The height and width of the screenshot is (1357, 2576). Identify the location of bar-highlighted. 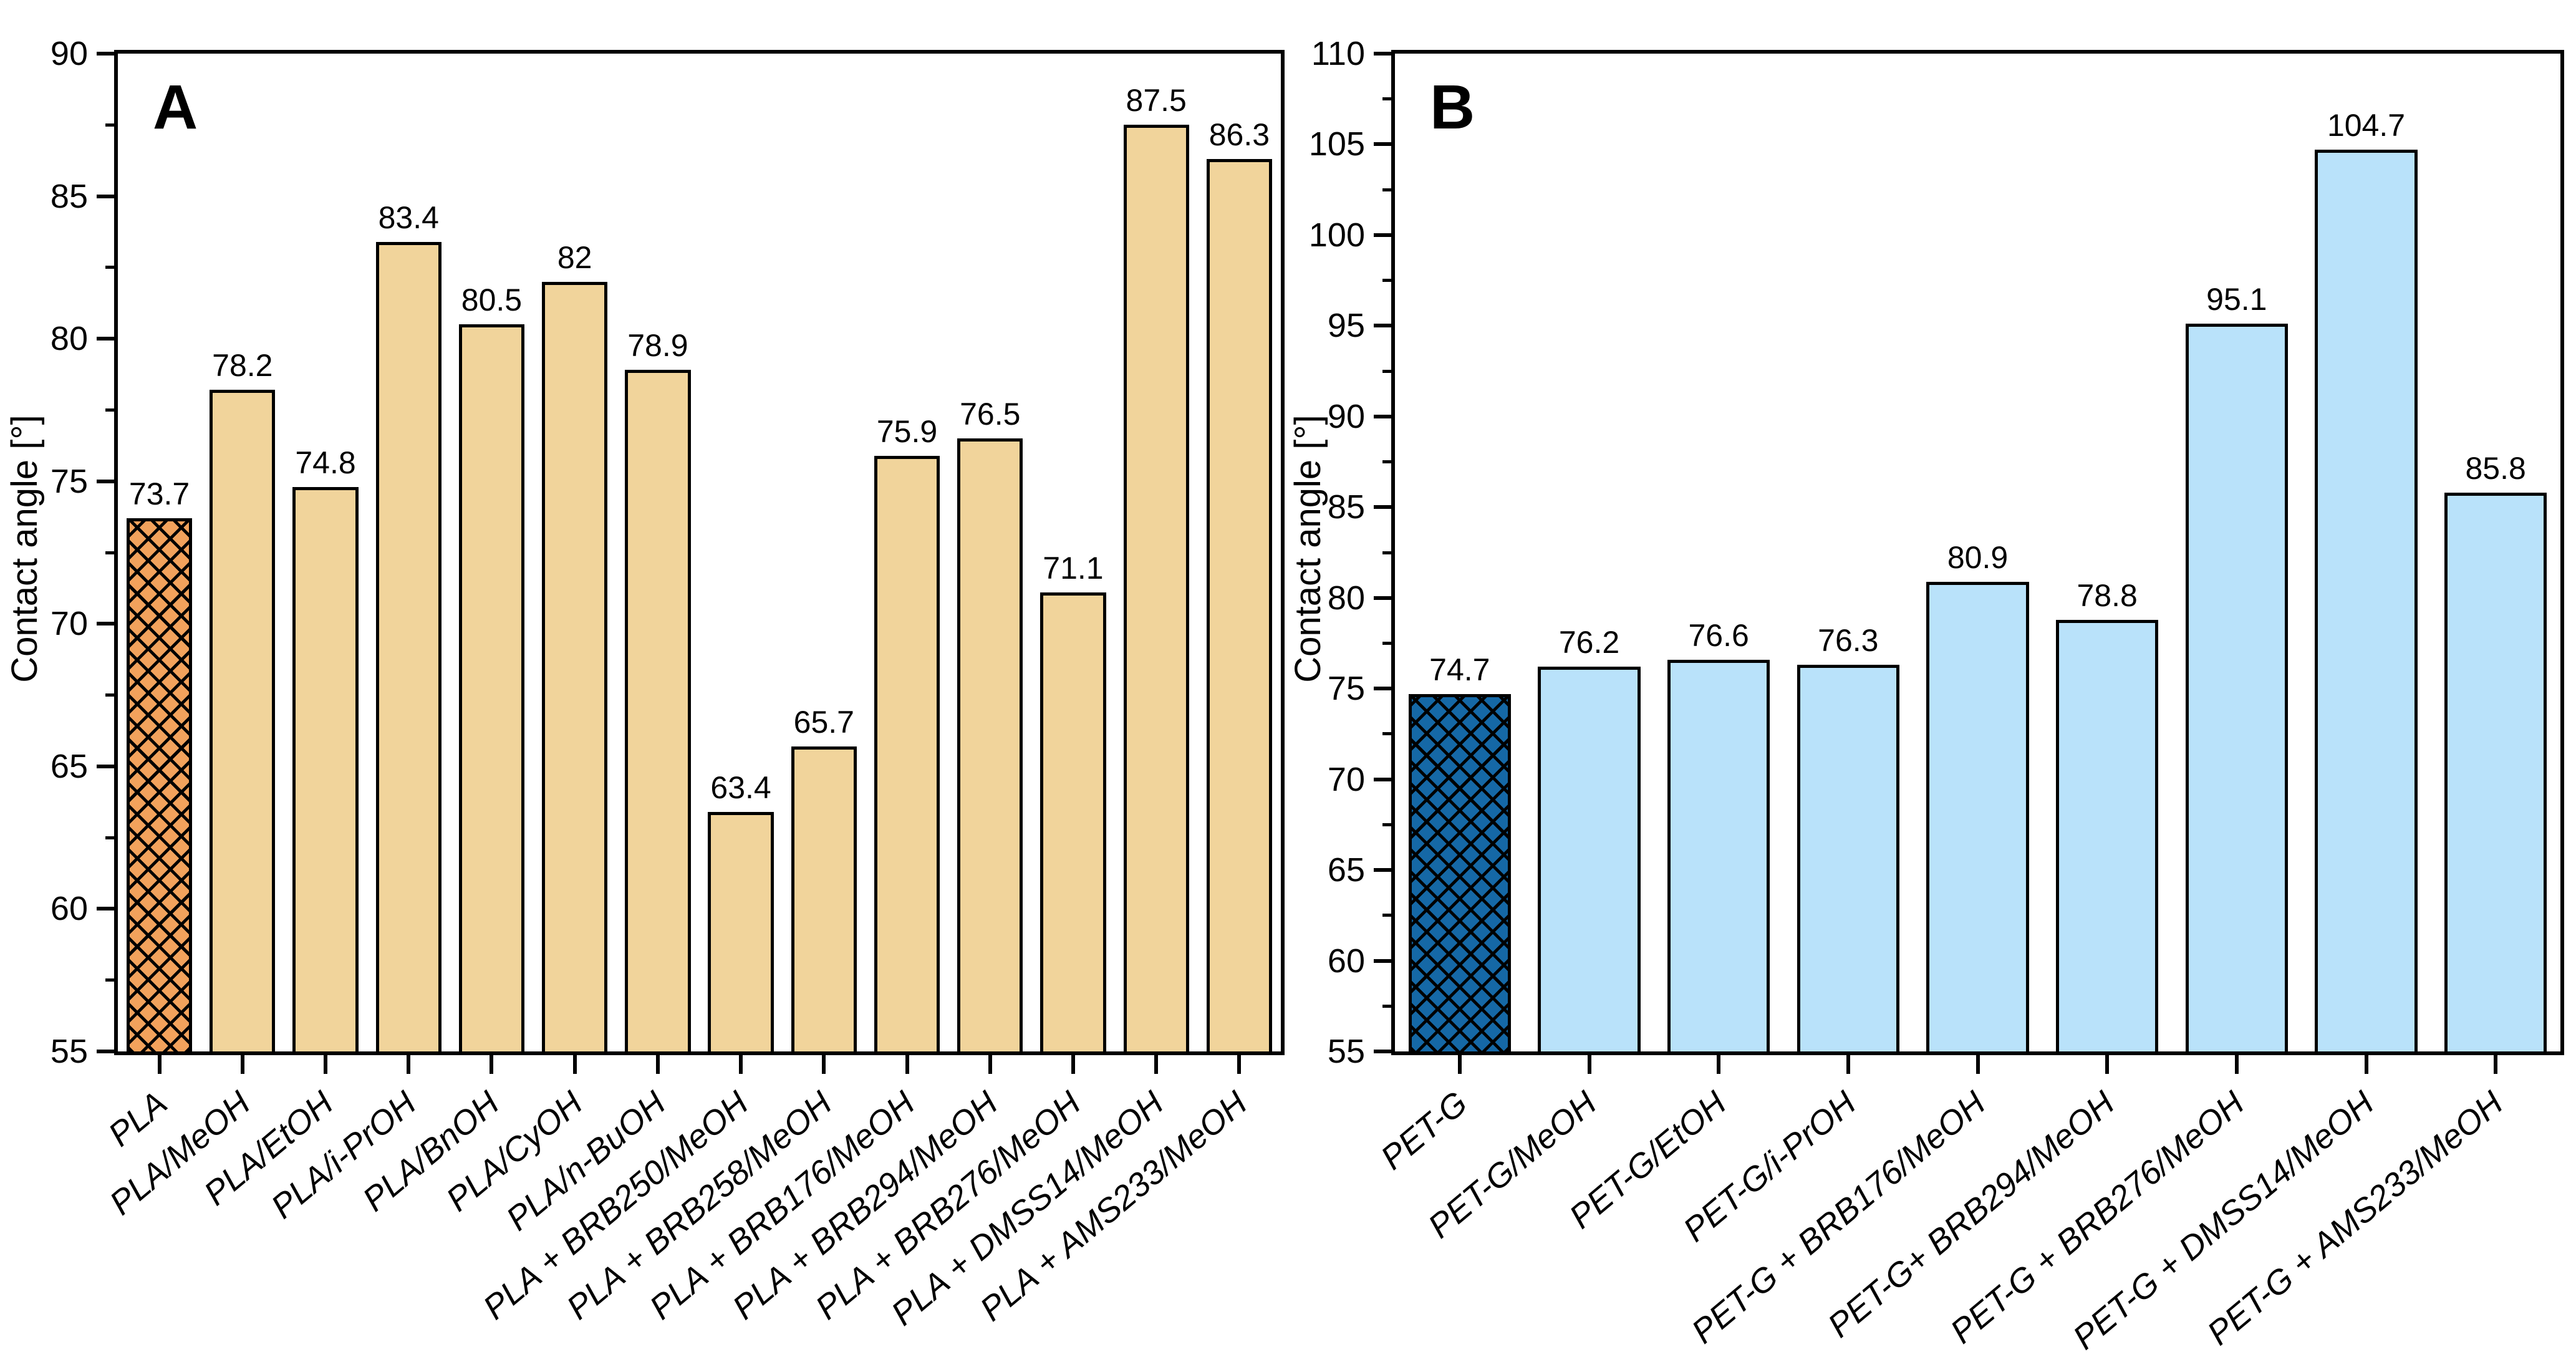
(1459, 872).